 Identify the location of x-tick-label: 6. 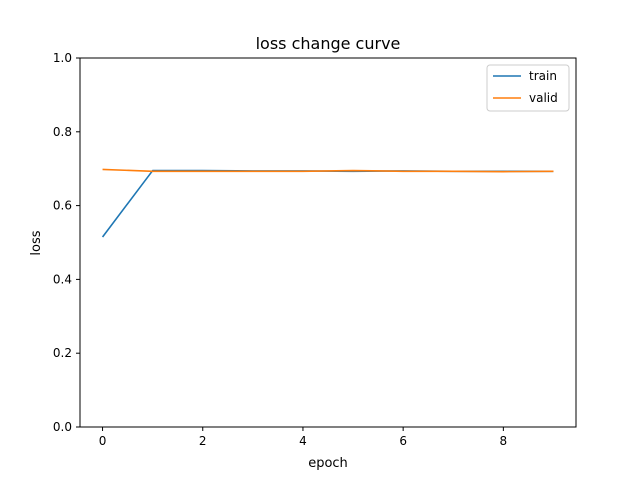
(403, 441).